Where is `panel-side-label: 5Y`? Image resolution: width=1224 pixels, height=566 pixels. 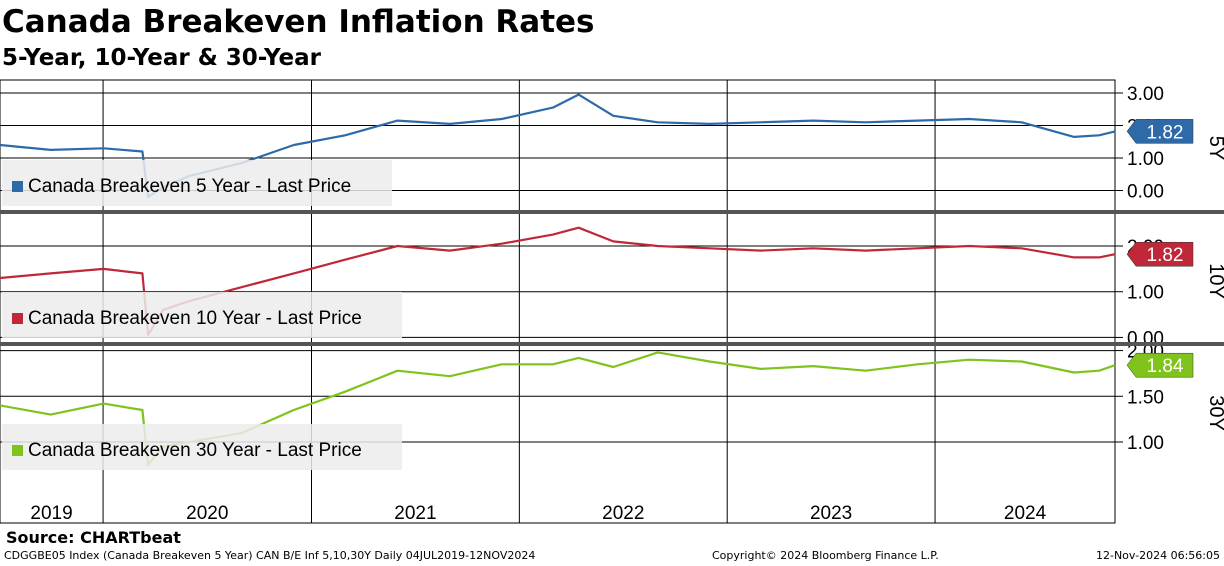 panel-side-label: 5Y is located at coordinates (1214, 148).